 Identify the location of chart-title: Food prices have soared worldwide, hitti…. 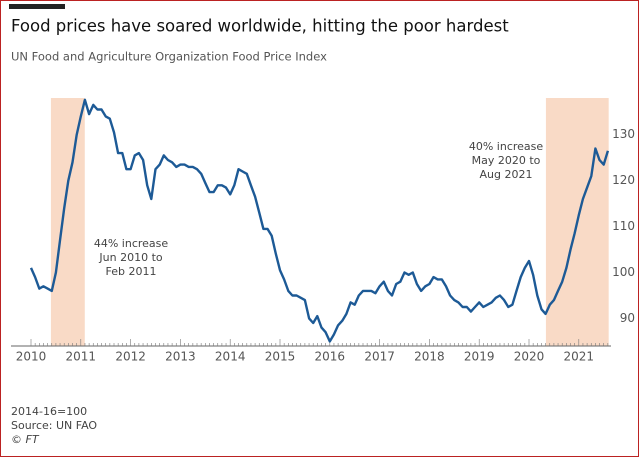
(260, 26).